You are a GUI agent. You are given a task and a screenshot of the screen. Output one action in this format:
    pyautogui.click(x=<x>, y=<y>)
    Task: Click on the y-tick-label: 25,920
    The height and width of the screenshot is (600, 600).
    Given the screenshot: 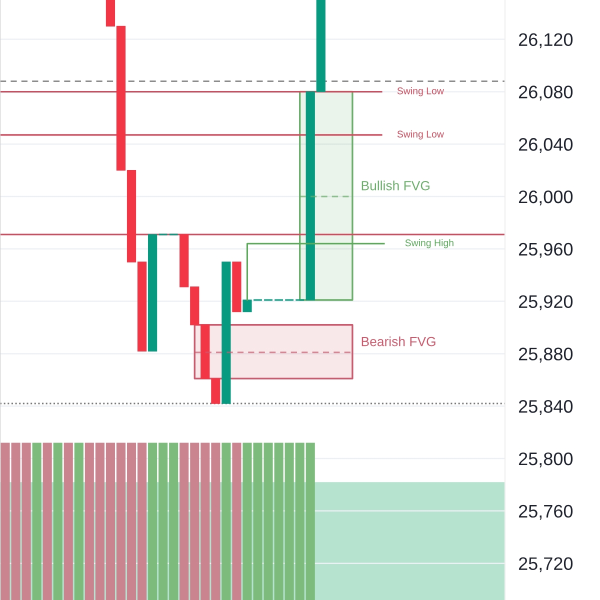 What is the action you would take?
    pyautogui.click(x=545, y=302)
    